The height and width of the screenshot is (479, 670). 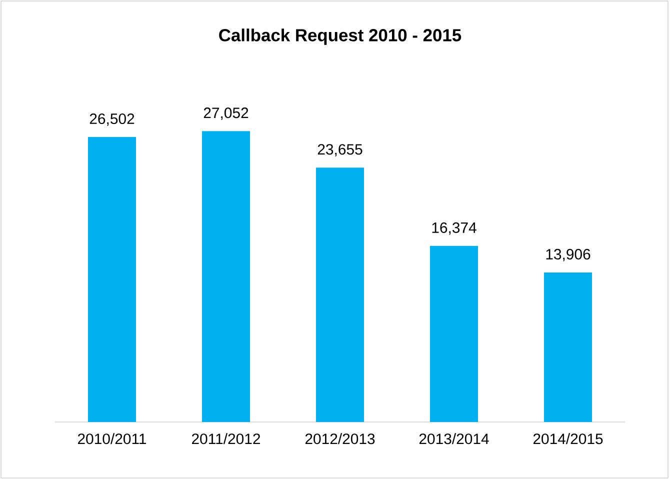 What do you see at coordinates (340, 150) in the screenshot?
I see `data-label: 23,655` at bounding box center [340, 150].